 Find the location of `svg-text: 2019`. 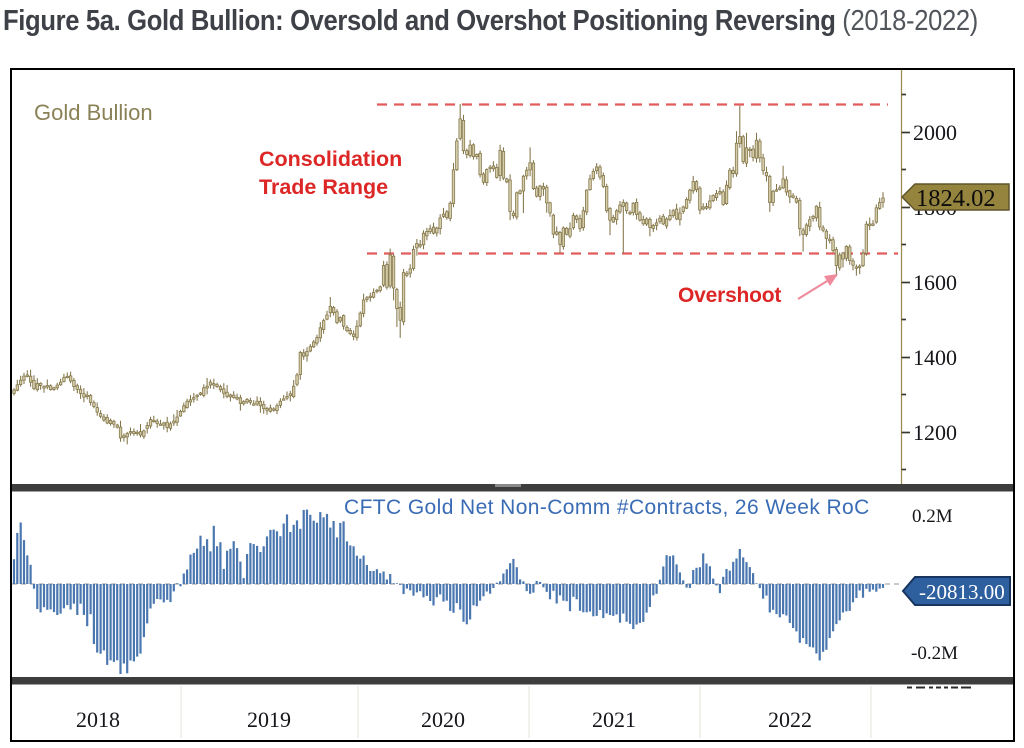

svg-text: 2019 is located at coordinates (269, 719).